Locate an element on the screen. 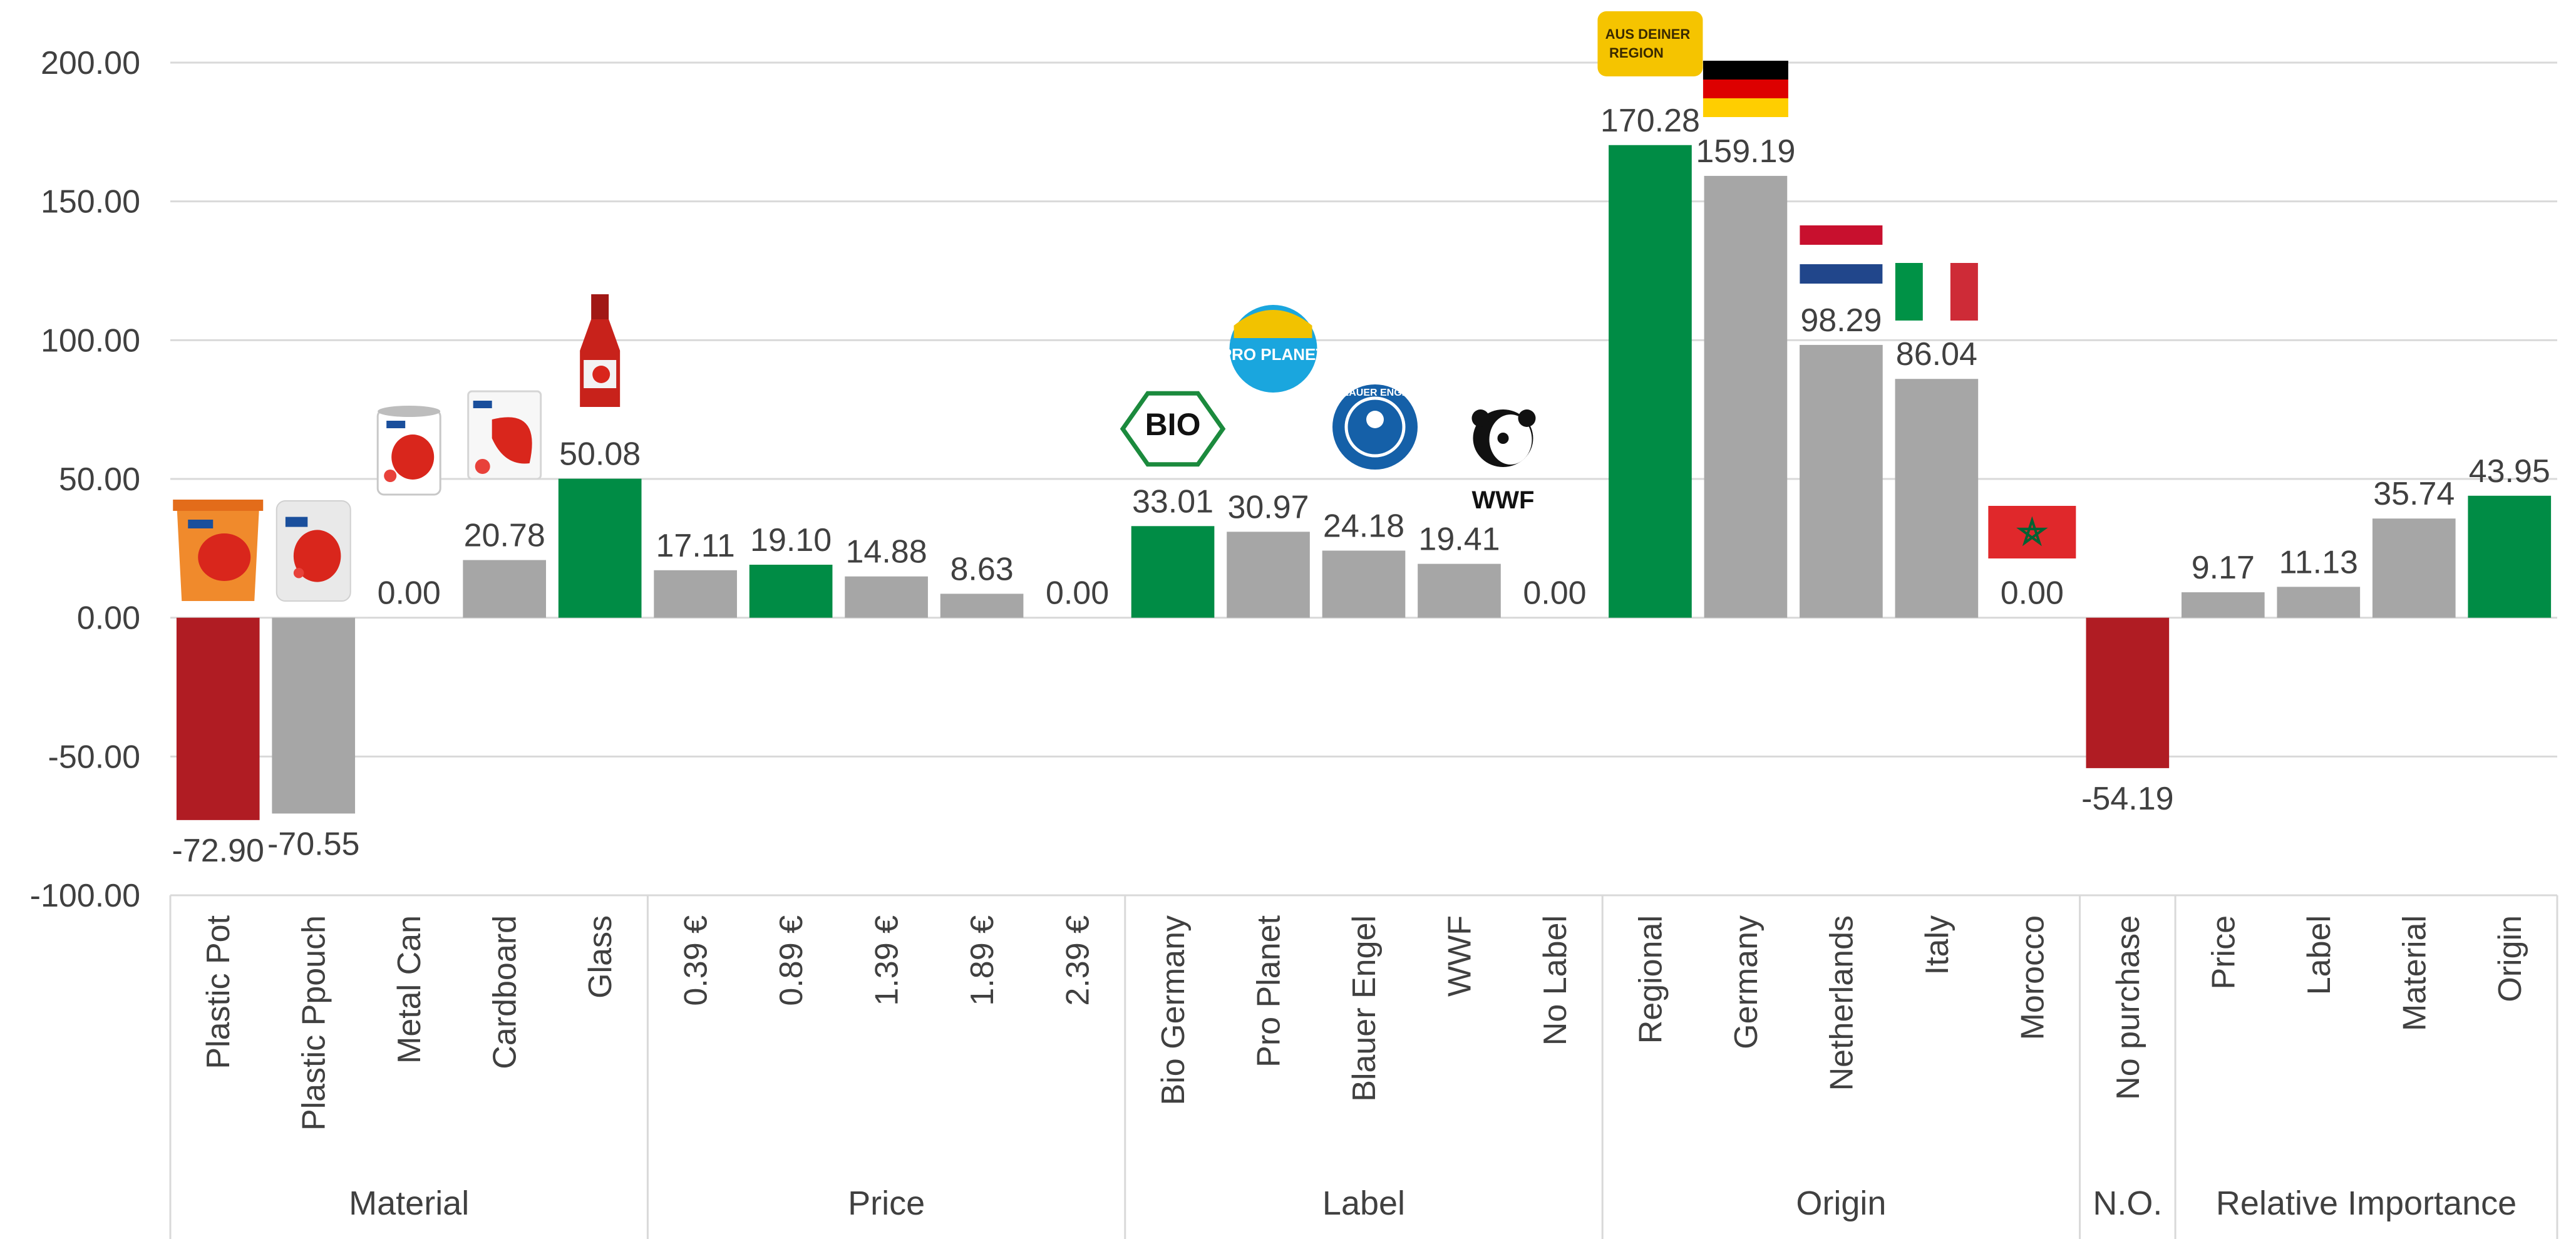 The image size is (2576, 1239). svg-text: AUS DEINER is located at coordinates (1648, 34).